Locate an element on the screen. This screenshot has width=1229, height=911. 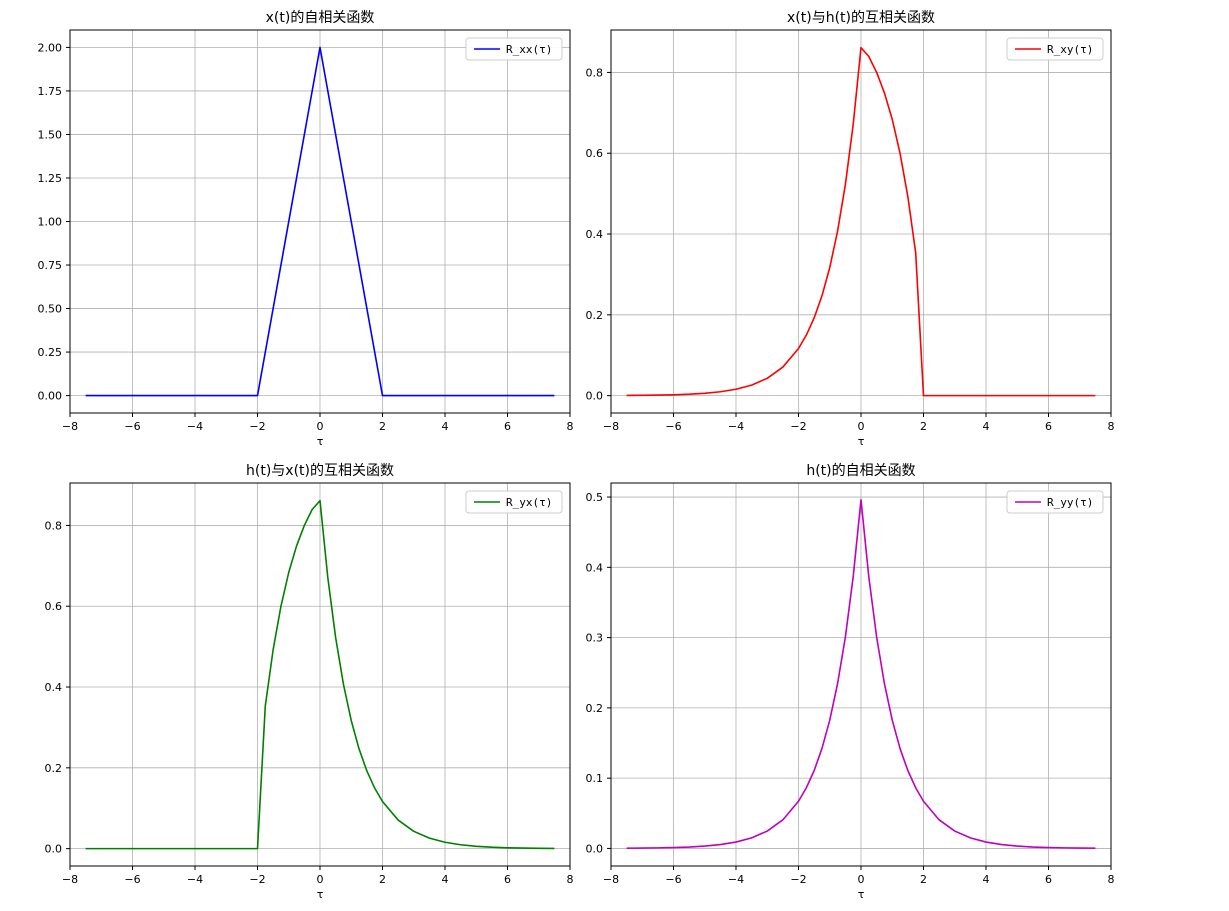
y-tick-label: 0.50 is located at coordinates (50, 309).